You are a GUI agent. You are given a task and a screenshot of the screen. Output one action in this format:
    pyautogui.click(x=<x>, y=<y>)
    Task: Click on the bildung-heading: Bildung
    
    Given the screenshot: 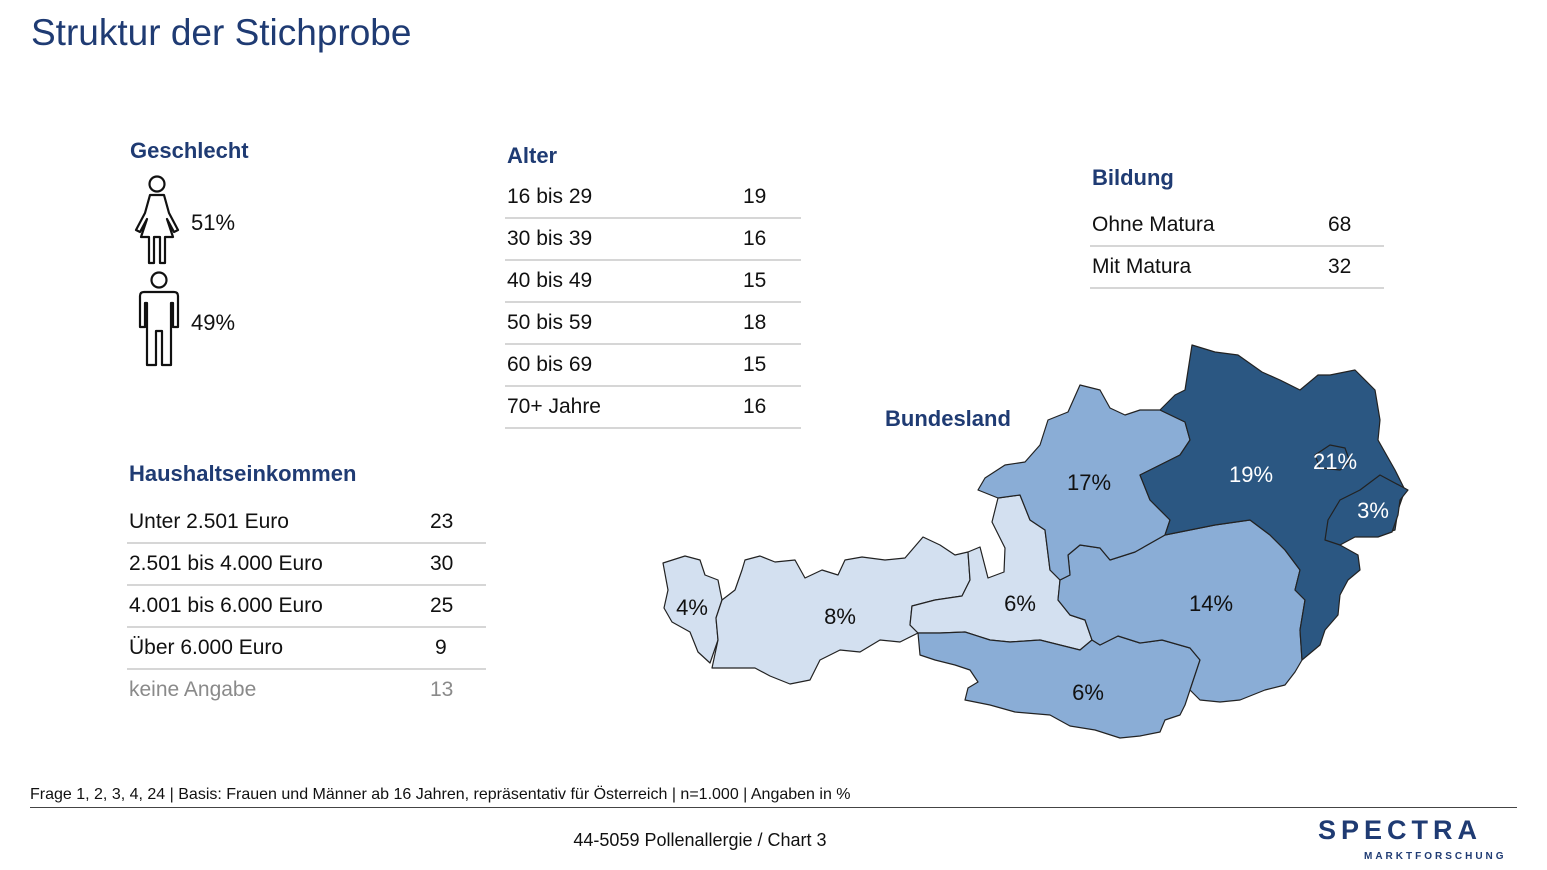 What is the action you would take?
    pyautogui.click(x=1133, y=177)
    